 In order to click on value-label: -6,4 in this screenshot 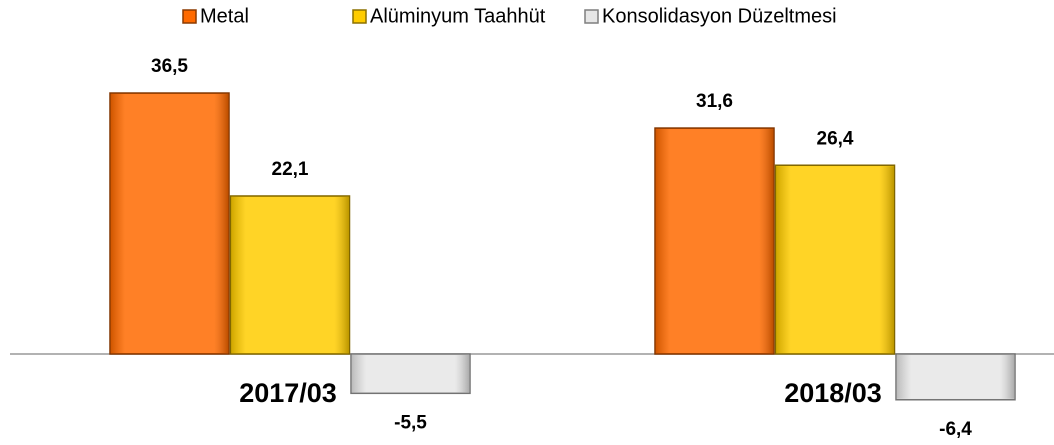, I will do `click(955, 429)`.